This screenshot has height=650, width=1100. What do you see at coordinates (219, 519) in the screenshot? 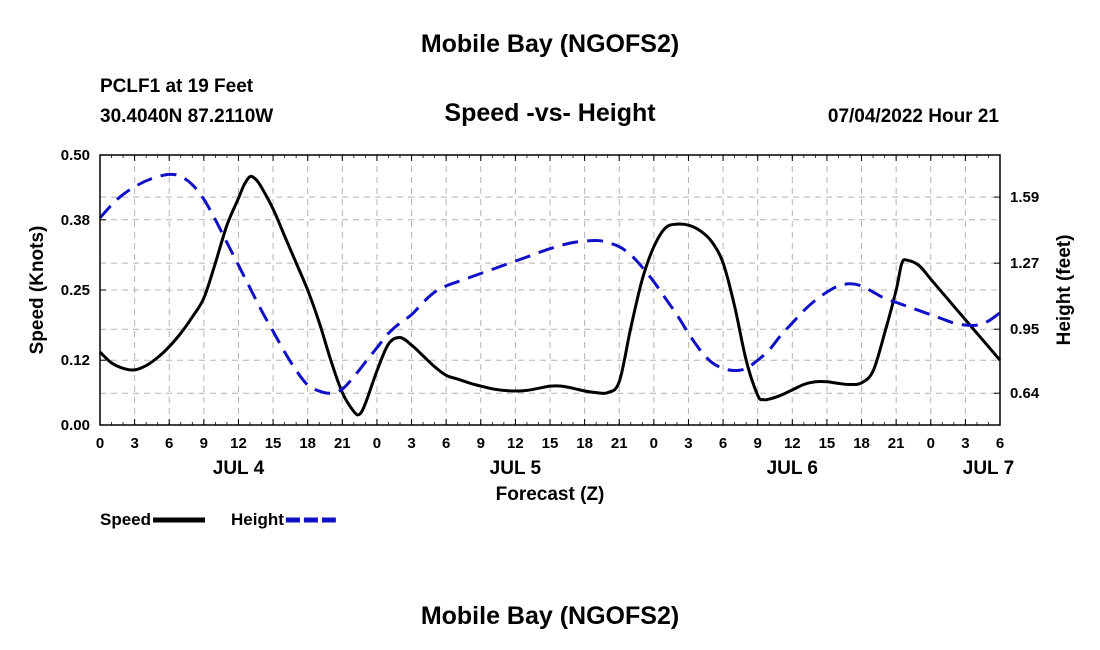
I see `legend: Speed Height` at bounding box center [219, 519].